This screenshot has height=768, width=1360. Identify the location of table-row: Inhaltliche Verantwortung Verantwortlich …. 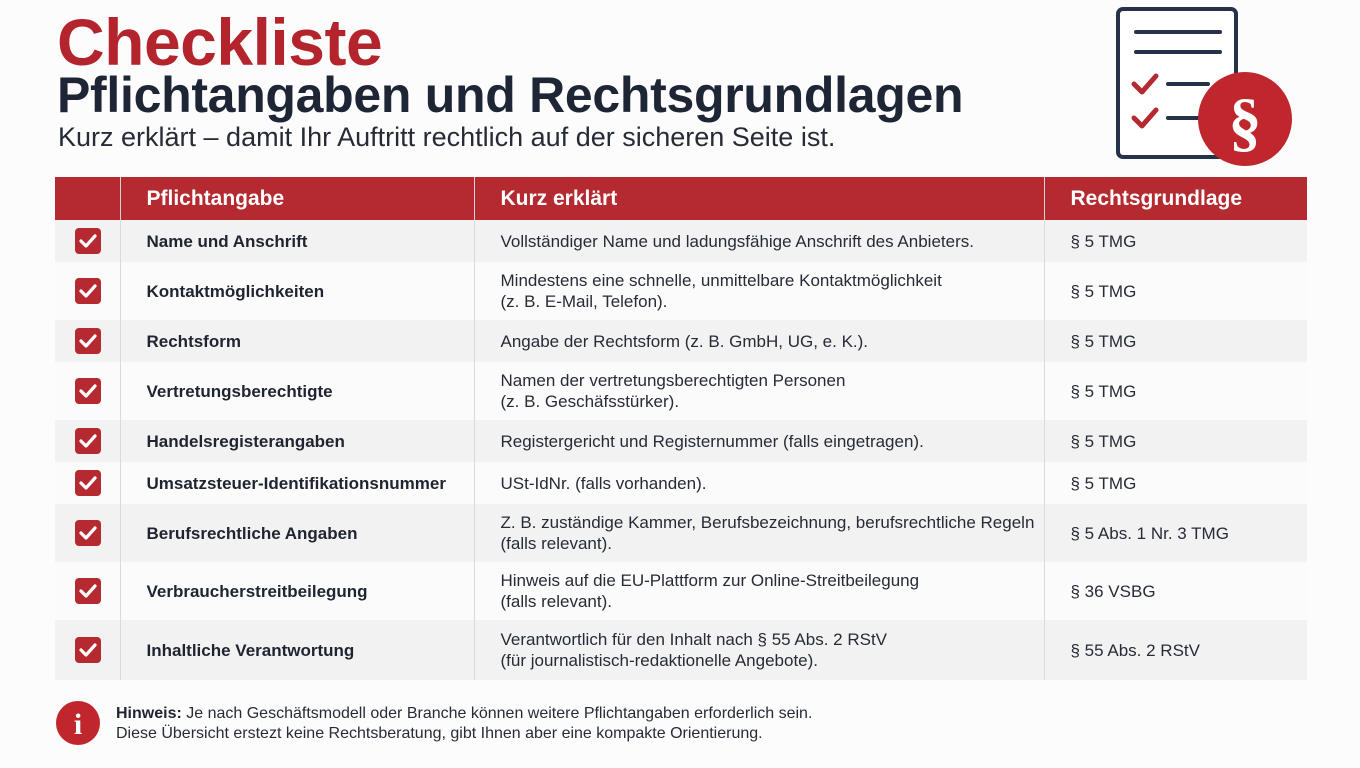
(681, 650).